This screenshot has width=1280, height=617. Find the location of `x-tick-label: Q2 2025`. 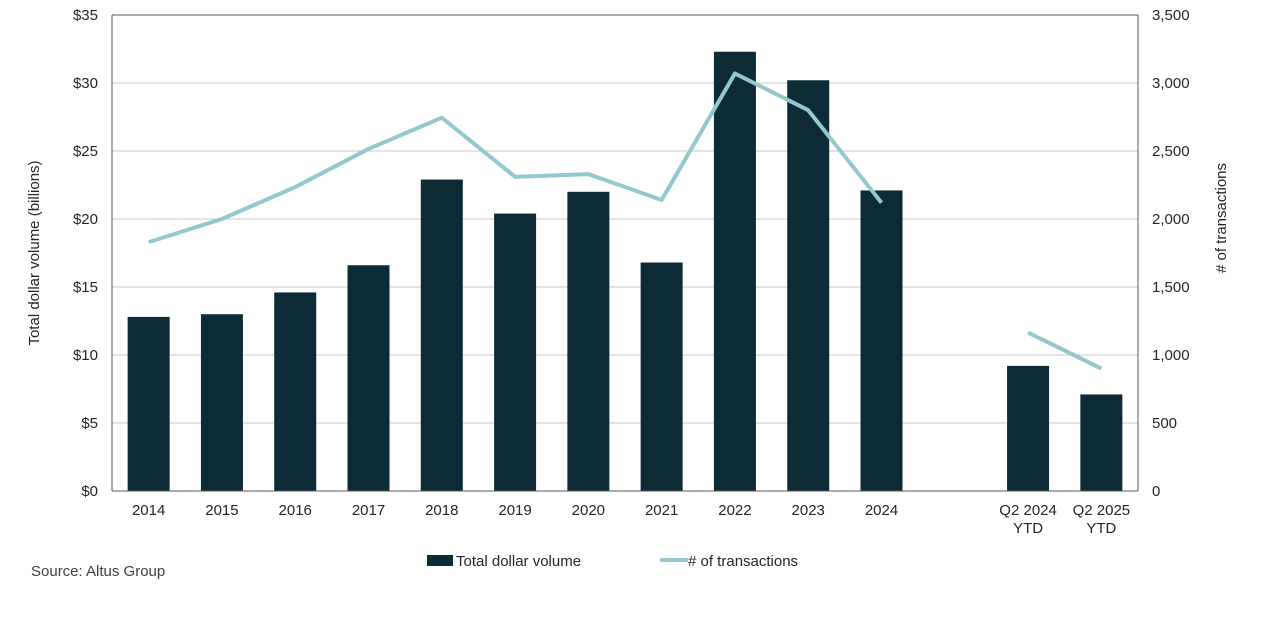

x-tick-label: Q2 2025 is located at coordinates (1102, 510).